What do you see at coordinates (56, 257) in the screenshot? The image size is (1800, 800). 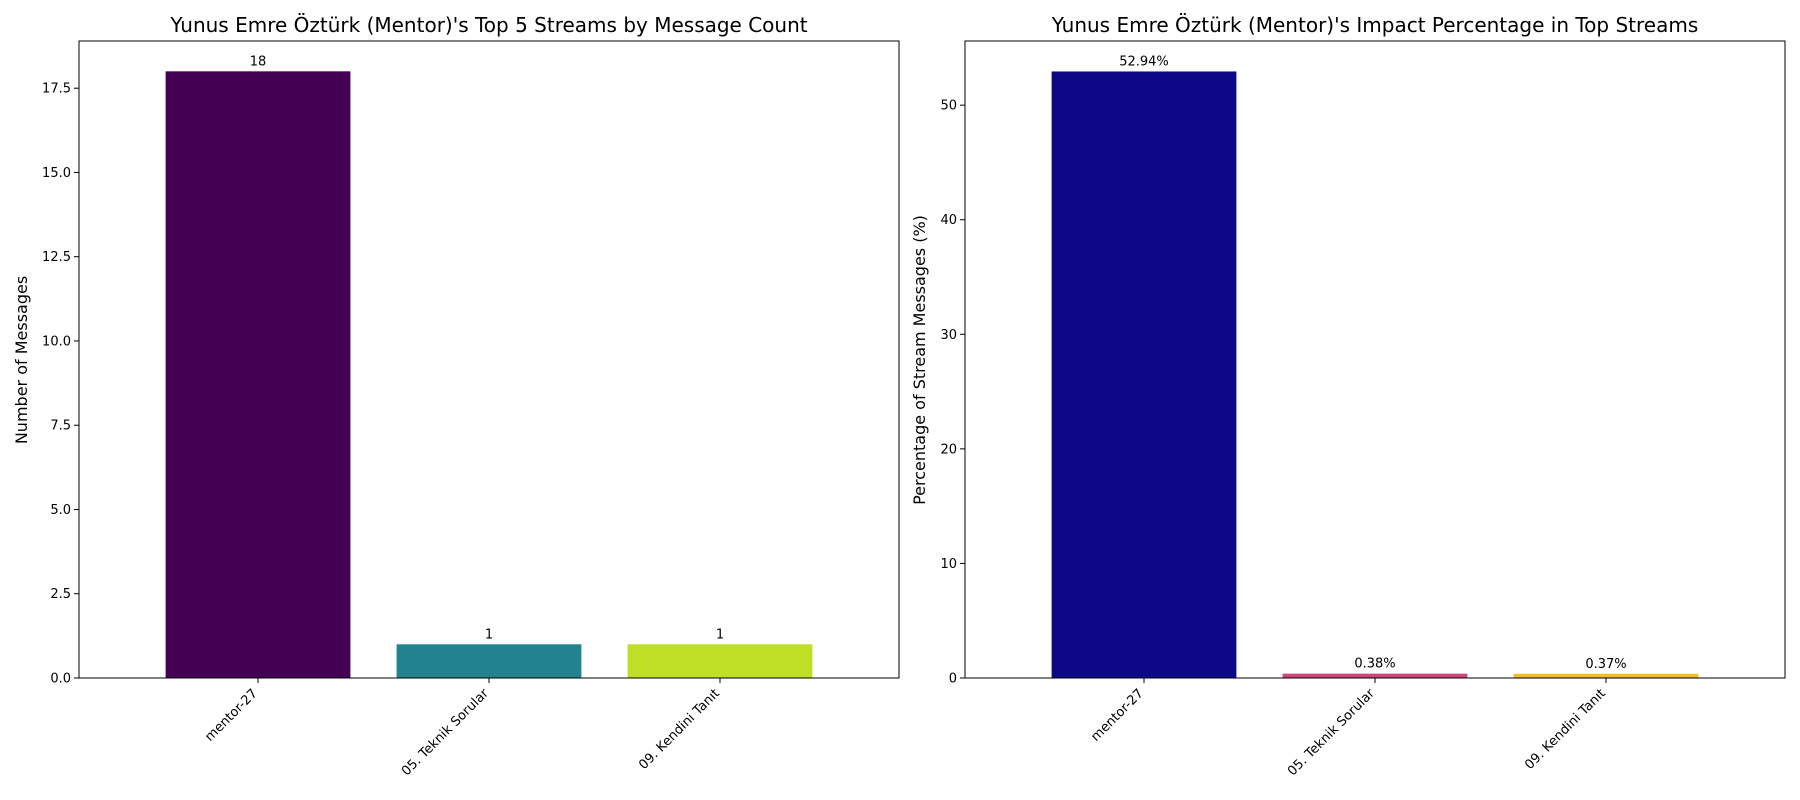 I see `y-tick-label: 12.5` at bounding box center [56, 257].